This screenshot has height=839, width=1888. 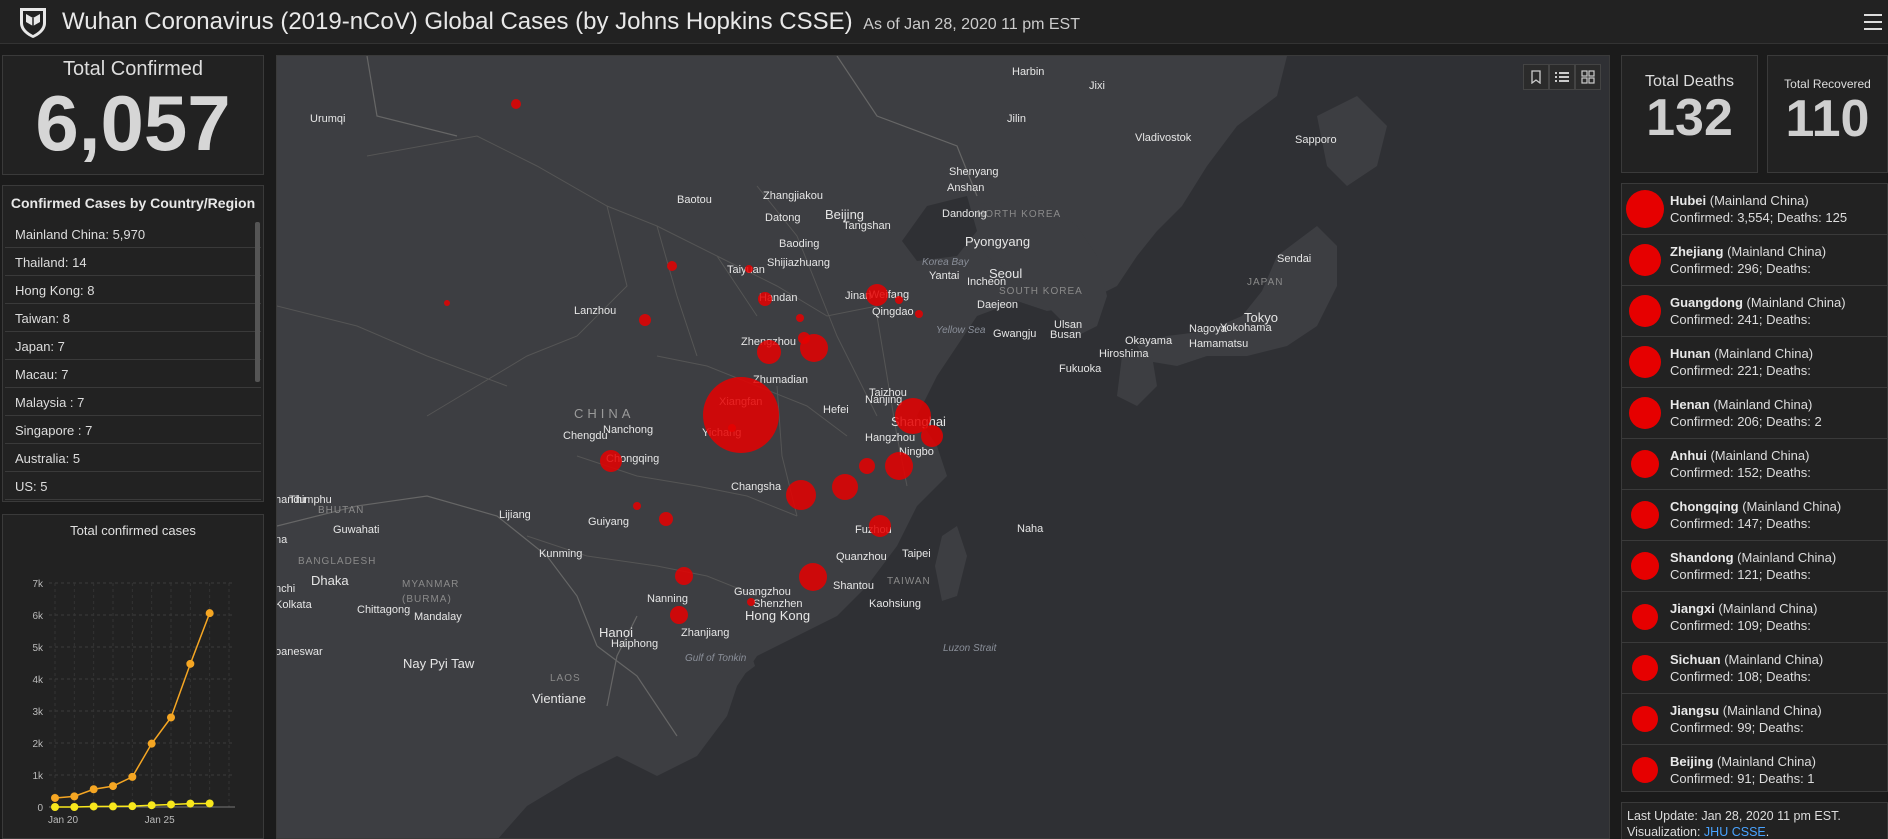 I want to click on country-row: Taiwan: 8, so click(x=133, y=318).